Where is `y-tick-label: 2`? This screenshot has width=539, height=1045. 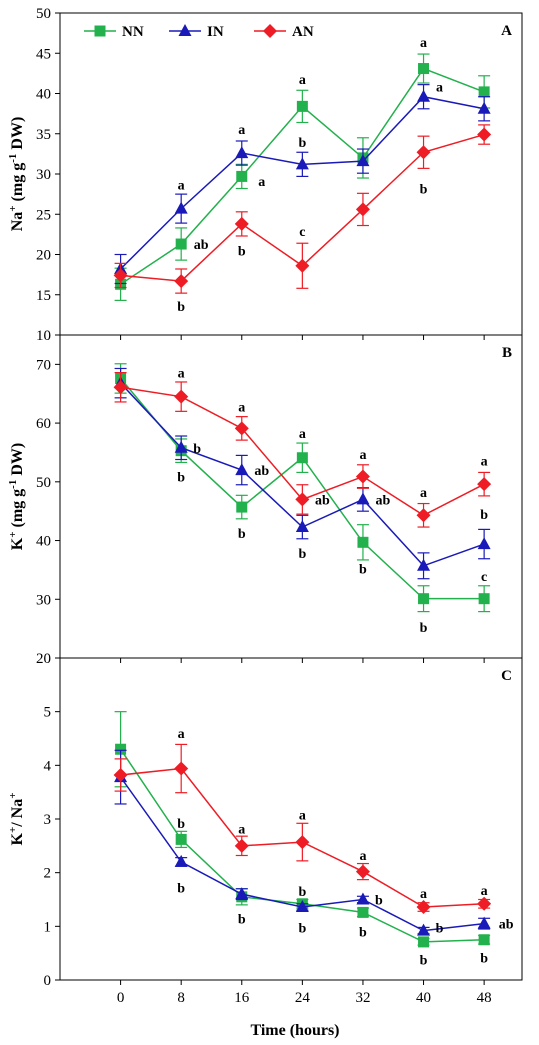
y-tick-label: 2 is located at coordinates (48, 874).